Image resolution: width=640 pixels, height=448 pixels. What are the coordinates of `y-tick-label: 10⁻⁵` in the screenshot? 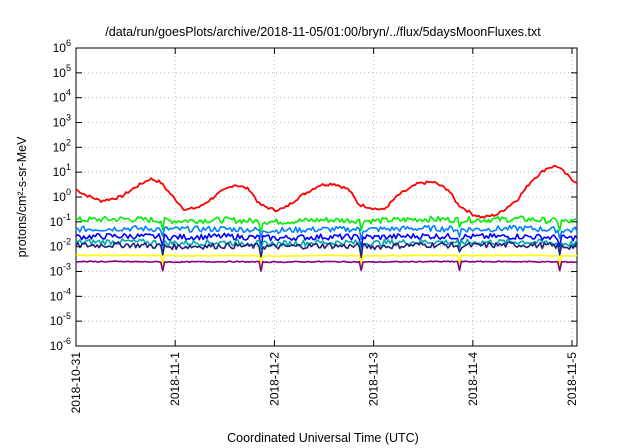 It's located at (60, 319).